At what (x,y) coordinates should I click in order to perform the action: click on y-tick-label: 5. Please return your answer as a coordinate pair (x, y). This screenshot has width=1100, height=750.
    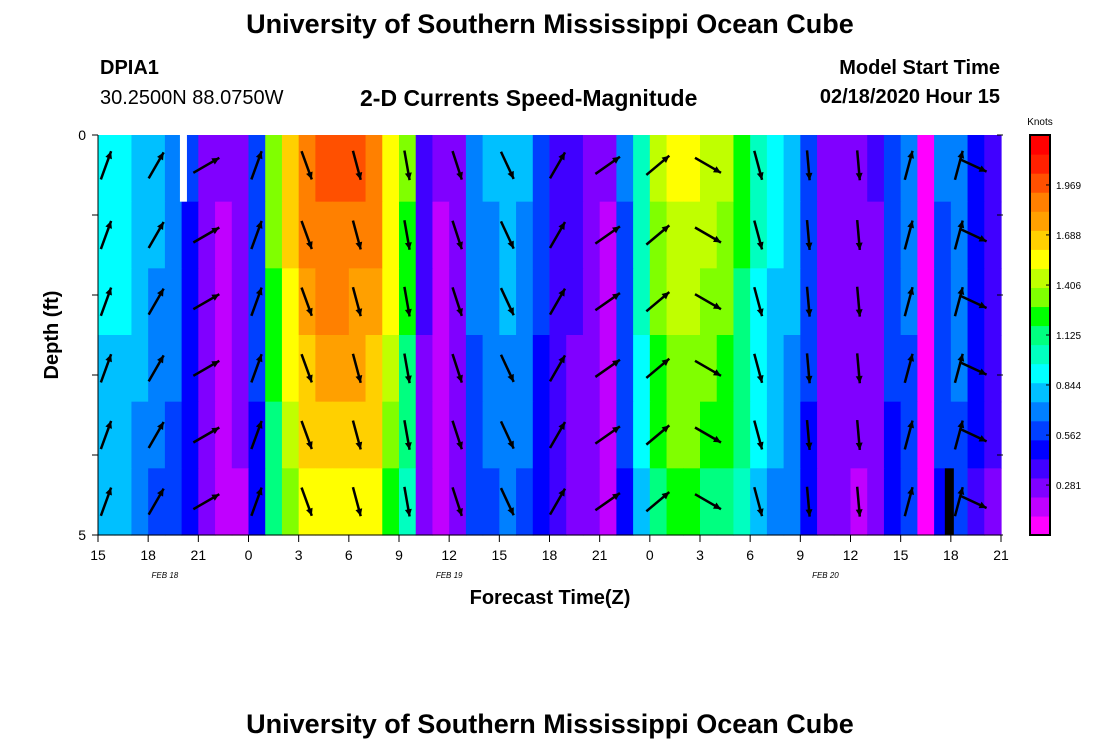
    Looking at the image, I should click on (82, 535).